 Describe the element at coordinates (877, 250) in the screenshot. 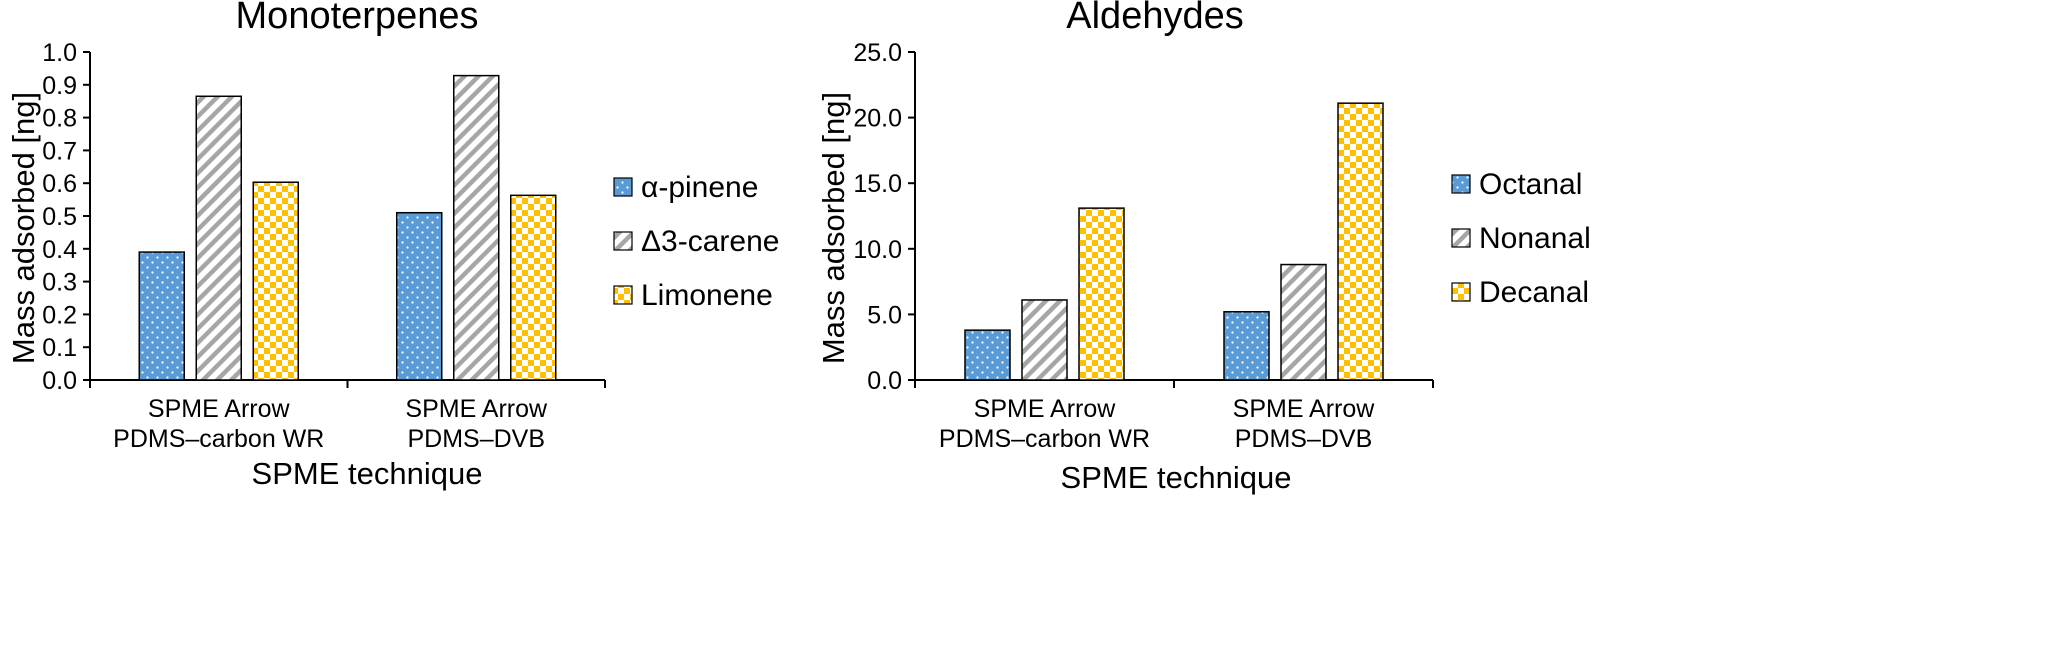

I see `y-tick-label: 10.0` at that location.